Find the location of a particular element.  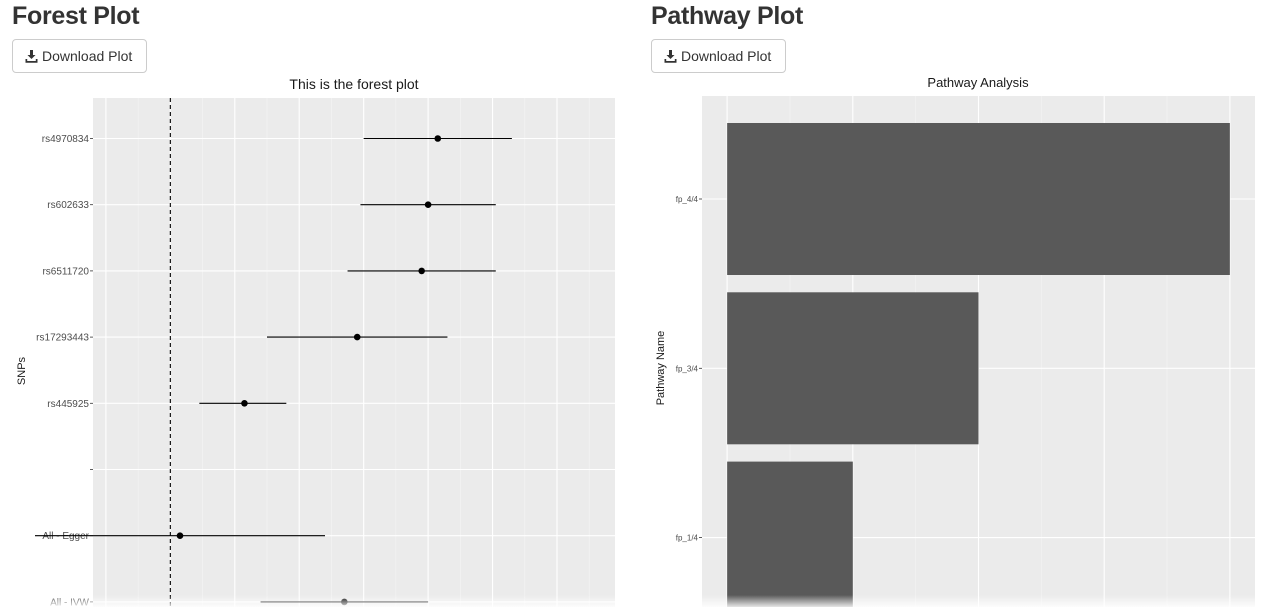

forest-y-tick-label: All - Egger is located at coordinates (65, 536).